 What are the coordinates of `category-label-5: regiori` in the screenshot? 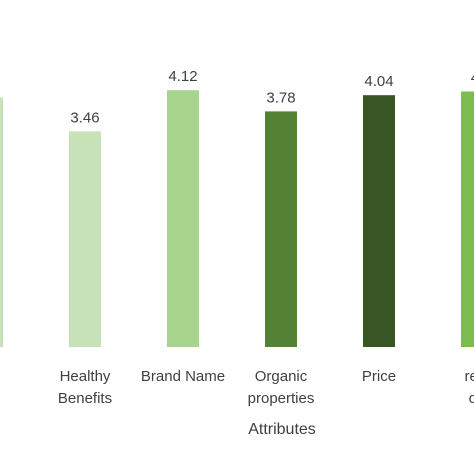 It's located at (469, 387).